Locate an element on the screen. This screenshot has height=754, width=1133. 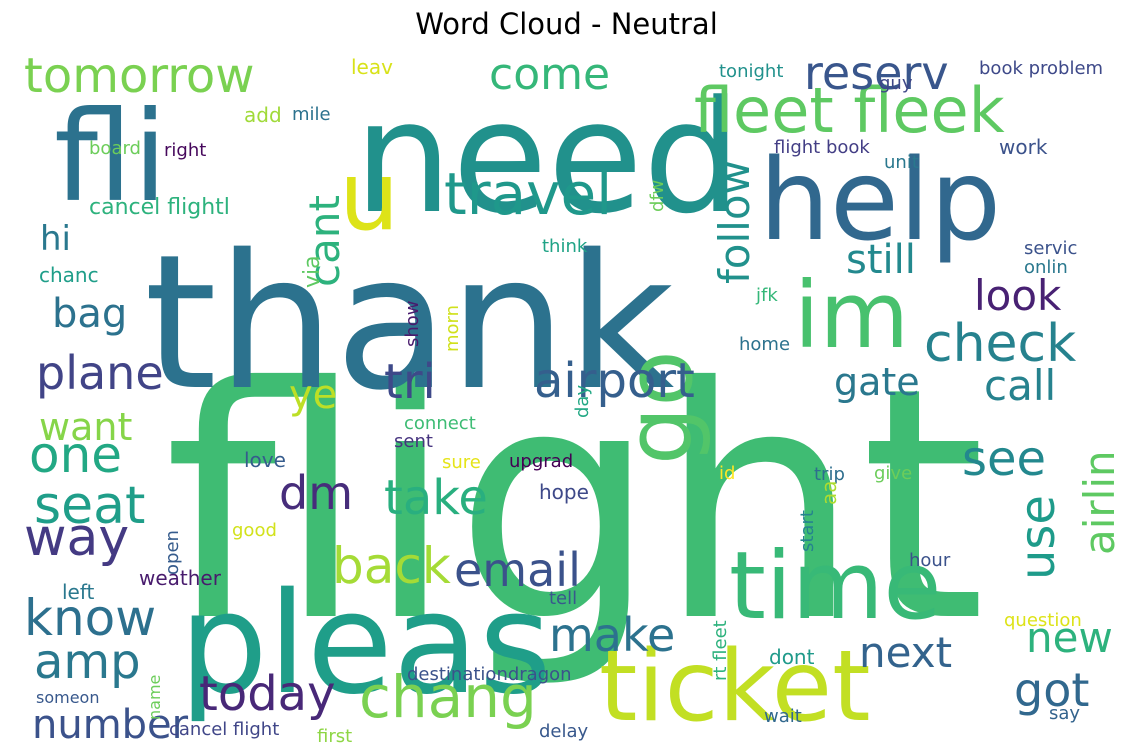
cloud-word: today is located at coordinates (267, 694).